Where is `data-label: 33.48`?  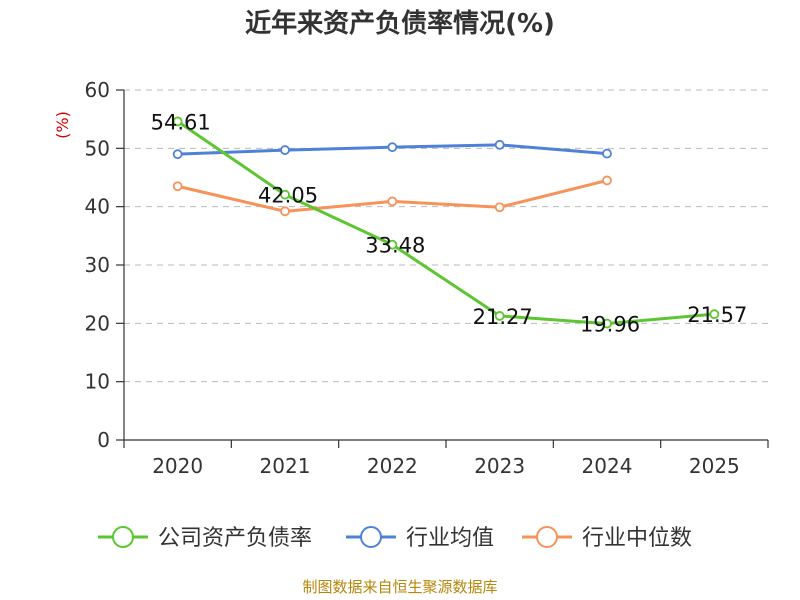 data-label: 33.48 is located at coordinates (395, 246).